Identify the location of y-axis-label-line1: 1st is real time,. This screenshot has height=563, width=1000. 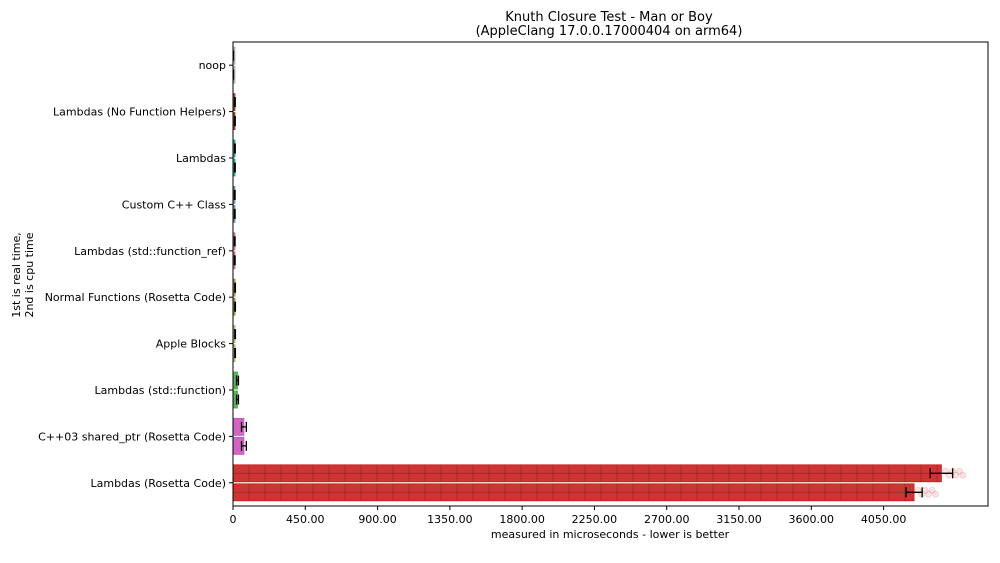
(16, 275).